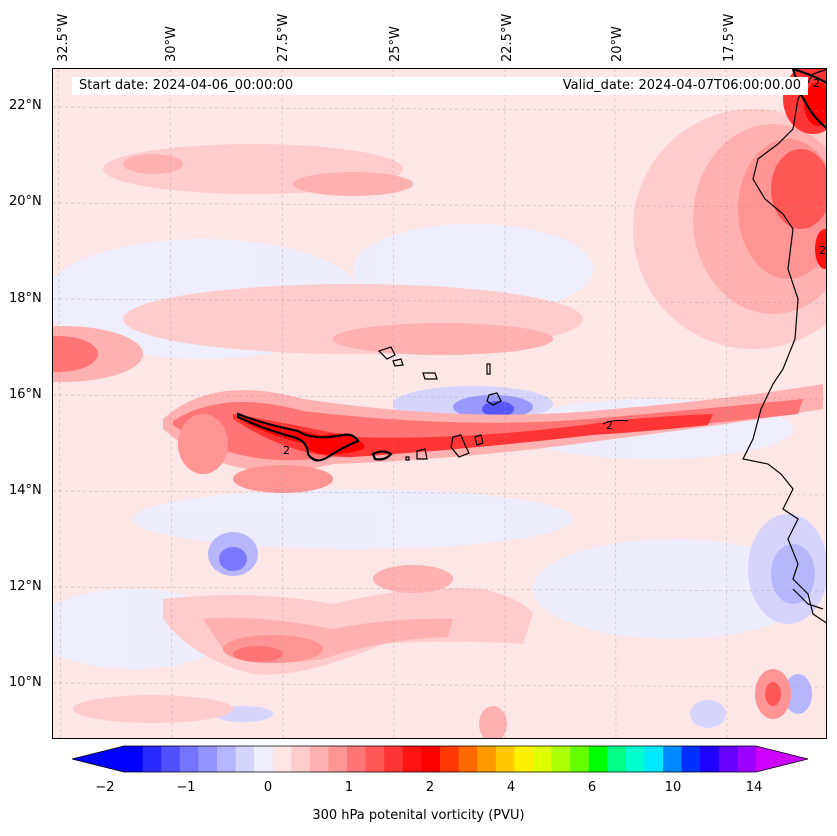 The height and width of the screenshot is (836, 837). I want to click on lon-label-27-5w: 27.5°W, so click(283, 37).